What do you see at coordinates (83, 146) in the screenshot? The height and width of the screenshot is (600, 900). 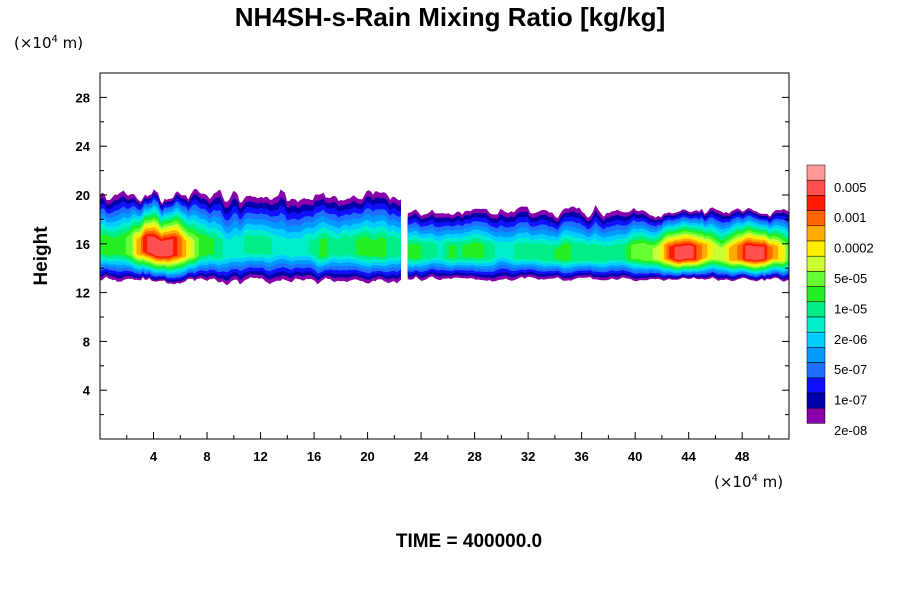 I see `y-tick-label: 24` at bounding box center [83, 146].